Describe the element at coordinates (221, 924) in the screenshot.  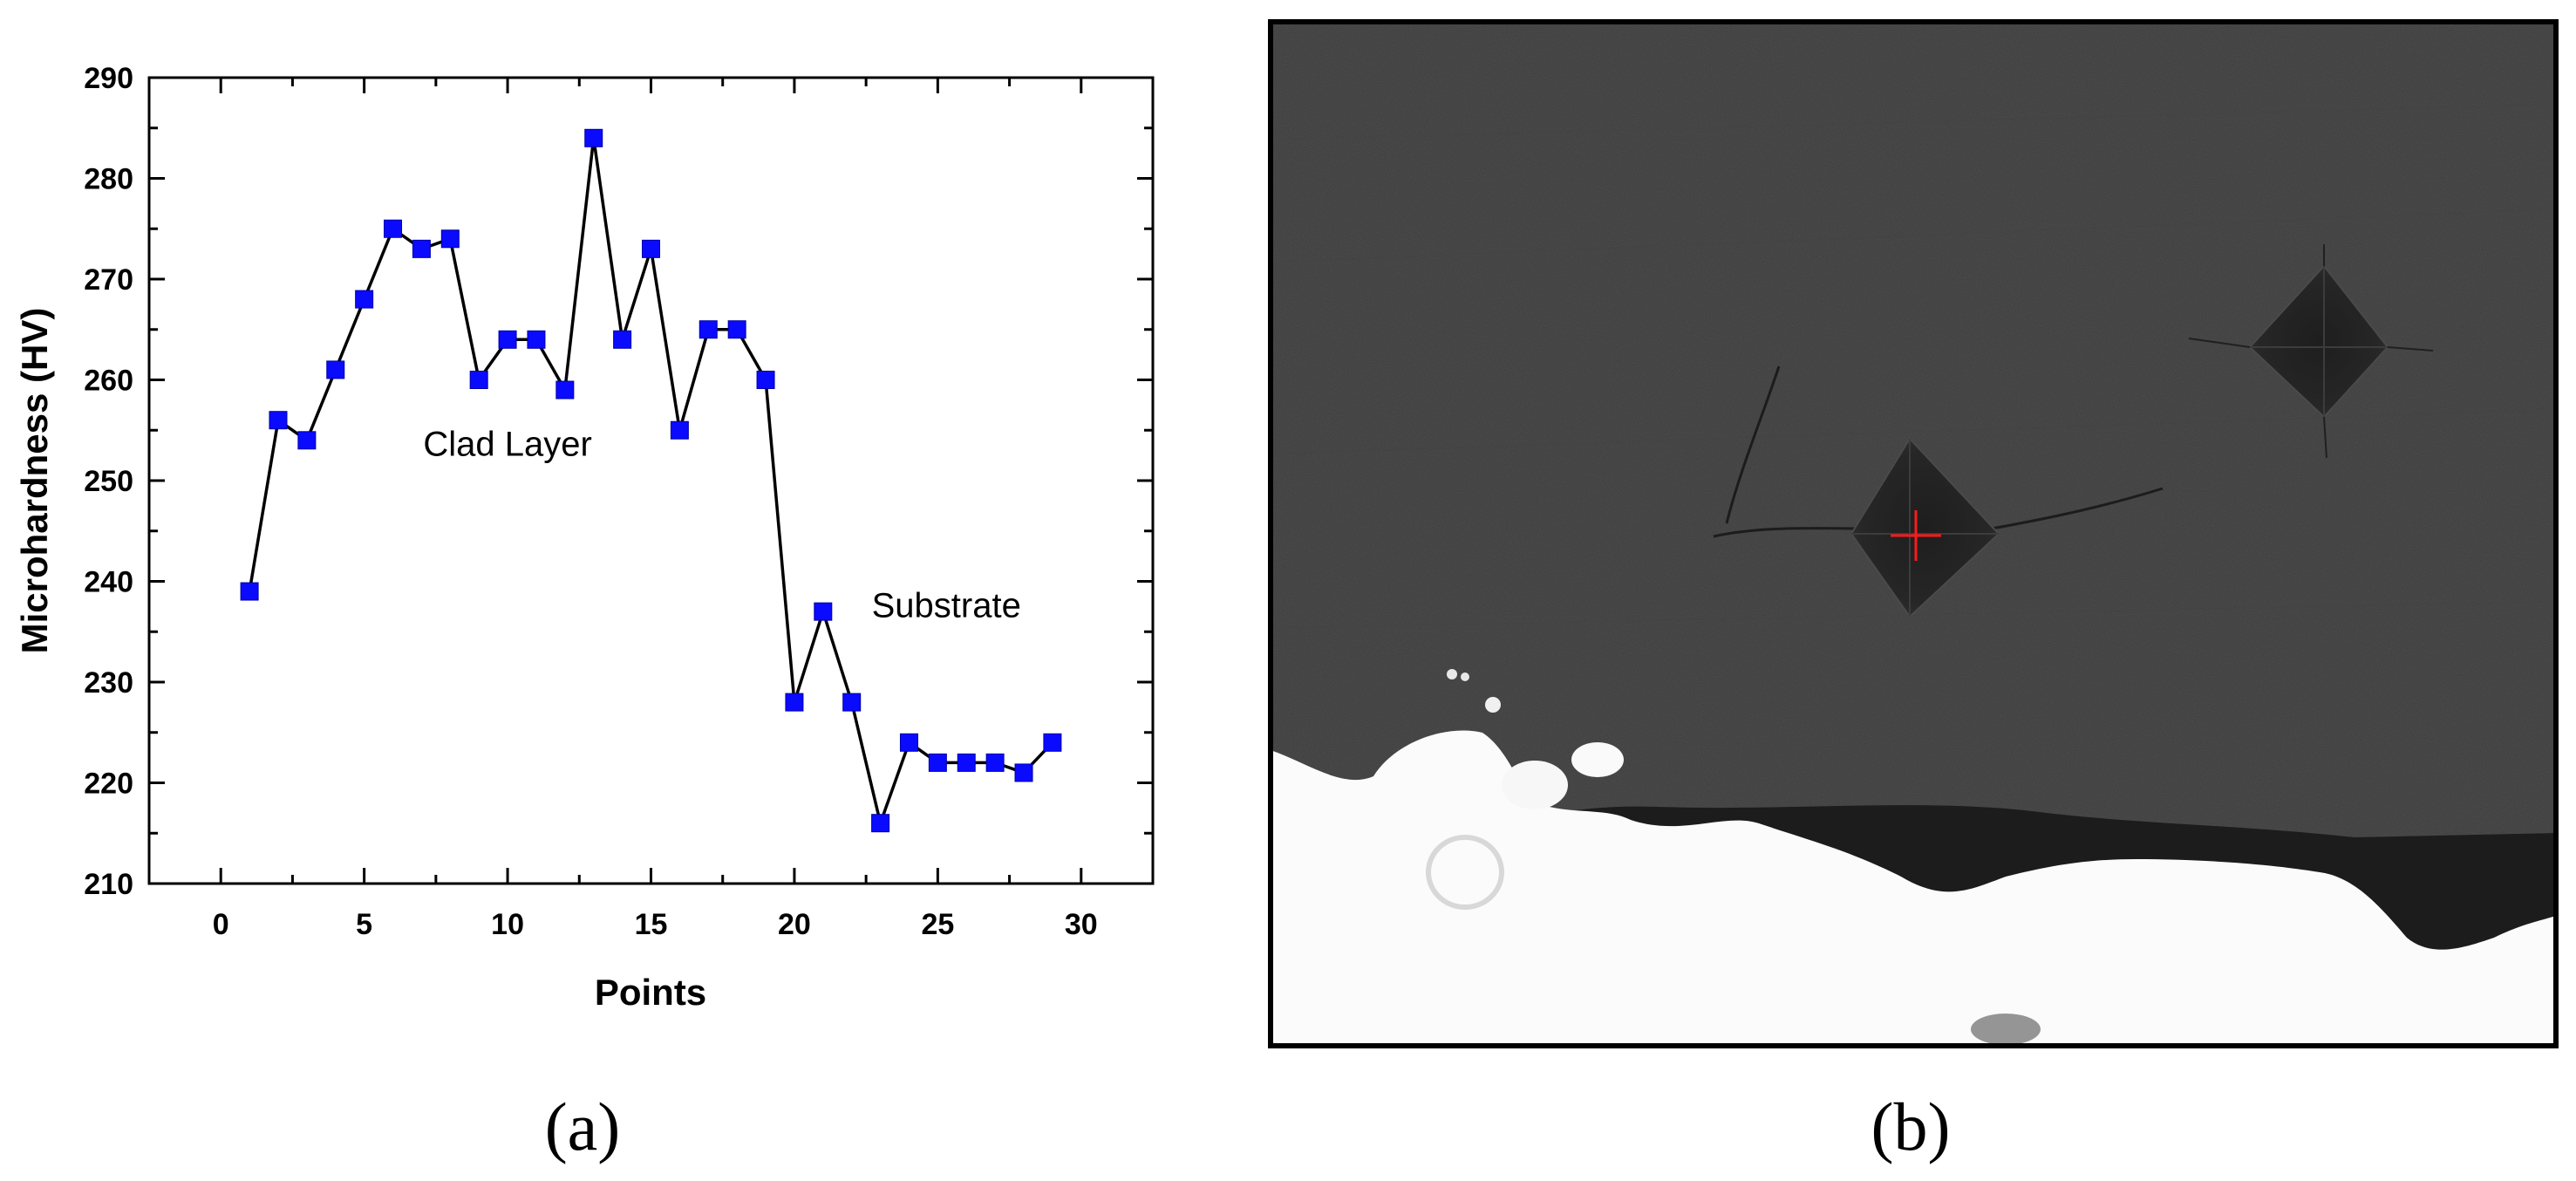
I see `x-tick-label: 0` at that location.